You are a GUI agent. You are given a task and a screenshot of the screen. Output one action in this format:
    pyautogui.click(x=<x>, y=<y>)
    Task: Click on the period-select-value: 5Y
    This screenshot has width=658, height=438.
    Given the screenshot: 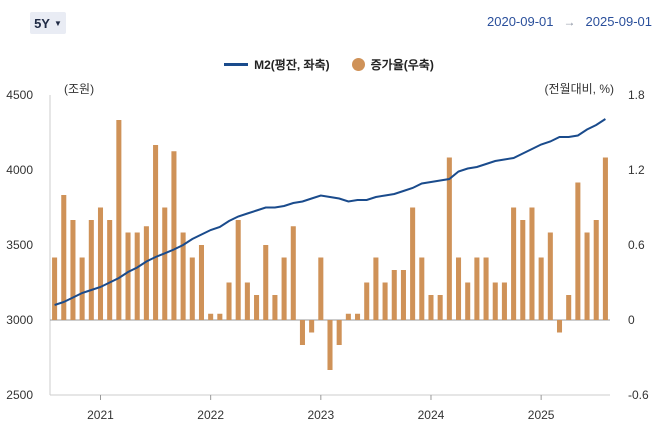 What is the action you would take?
    pyautogui.click(x=42, y=23)
    